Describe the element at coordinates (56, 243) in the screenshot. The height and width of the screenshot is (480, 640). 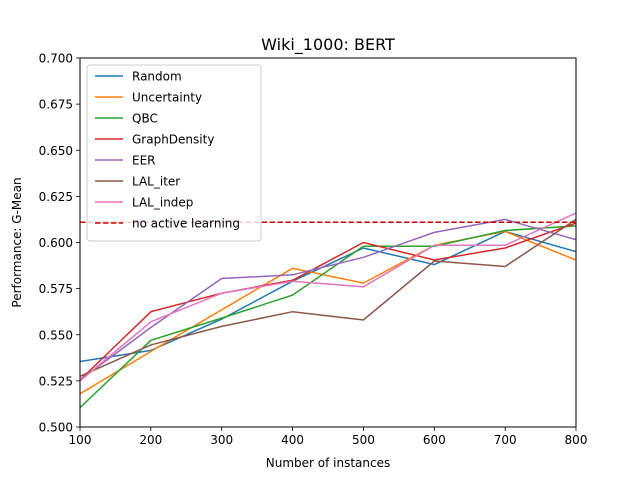
I see `y-tick-label: 0.600` at that location.